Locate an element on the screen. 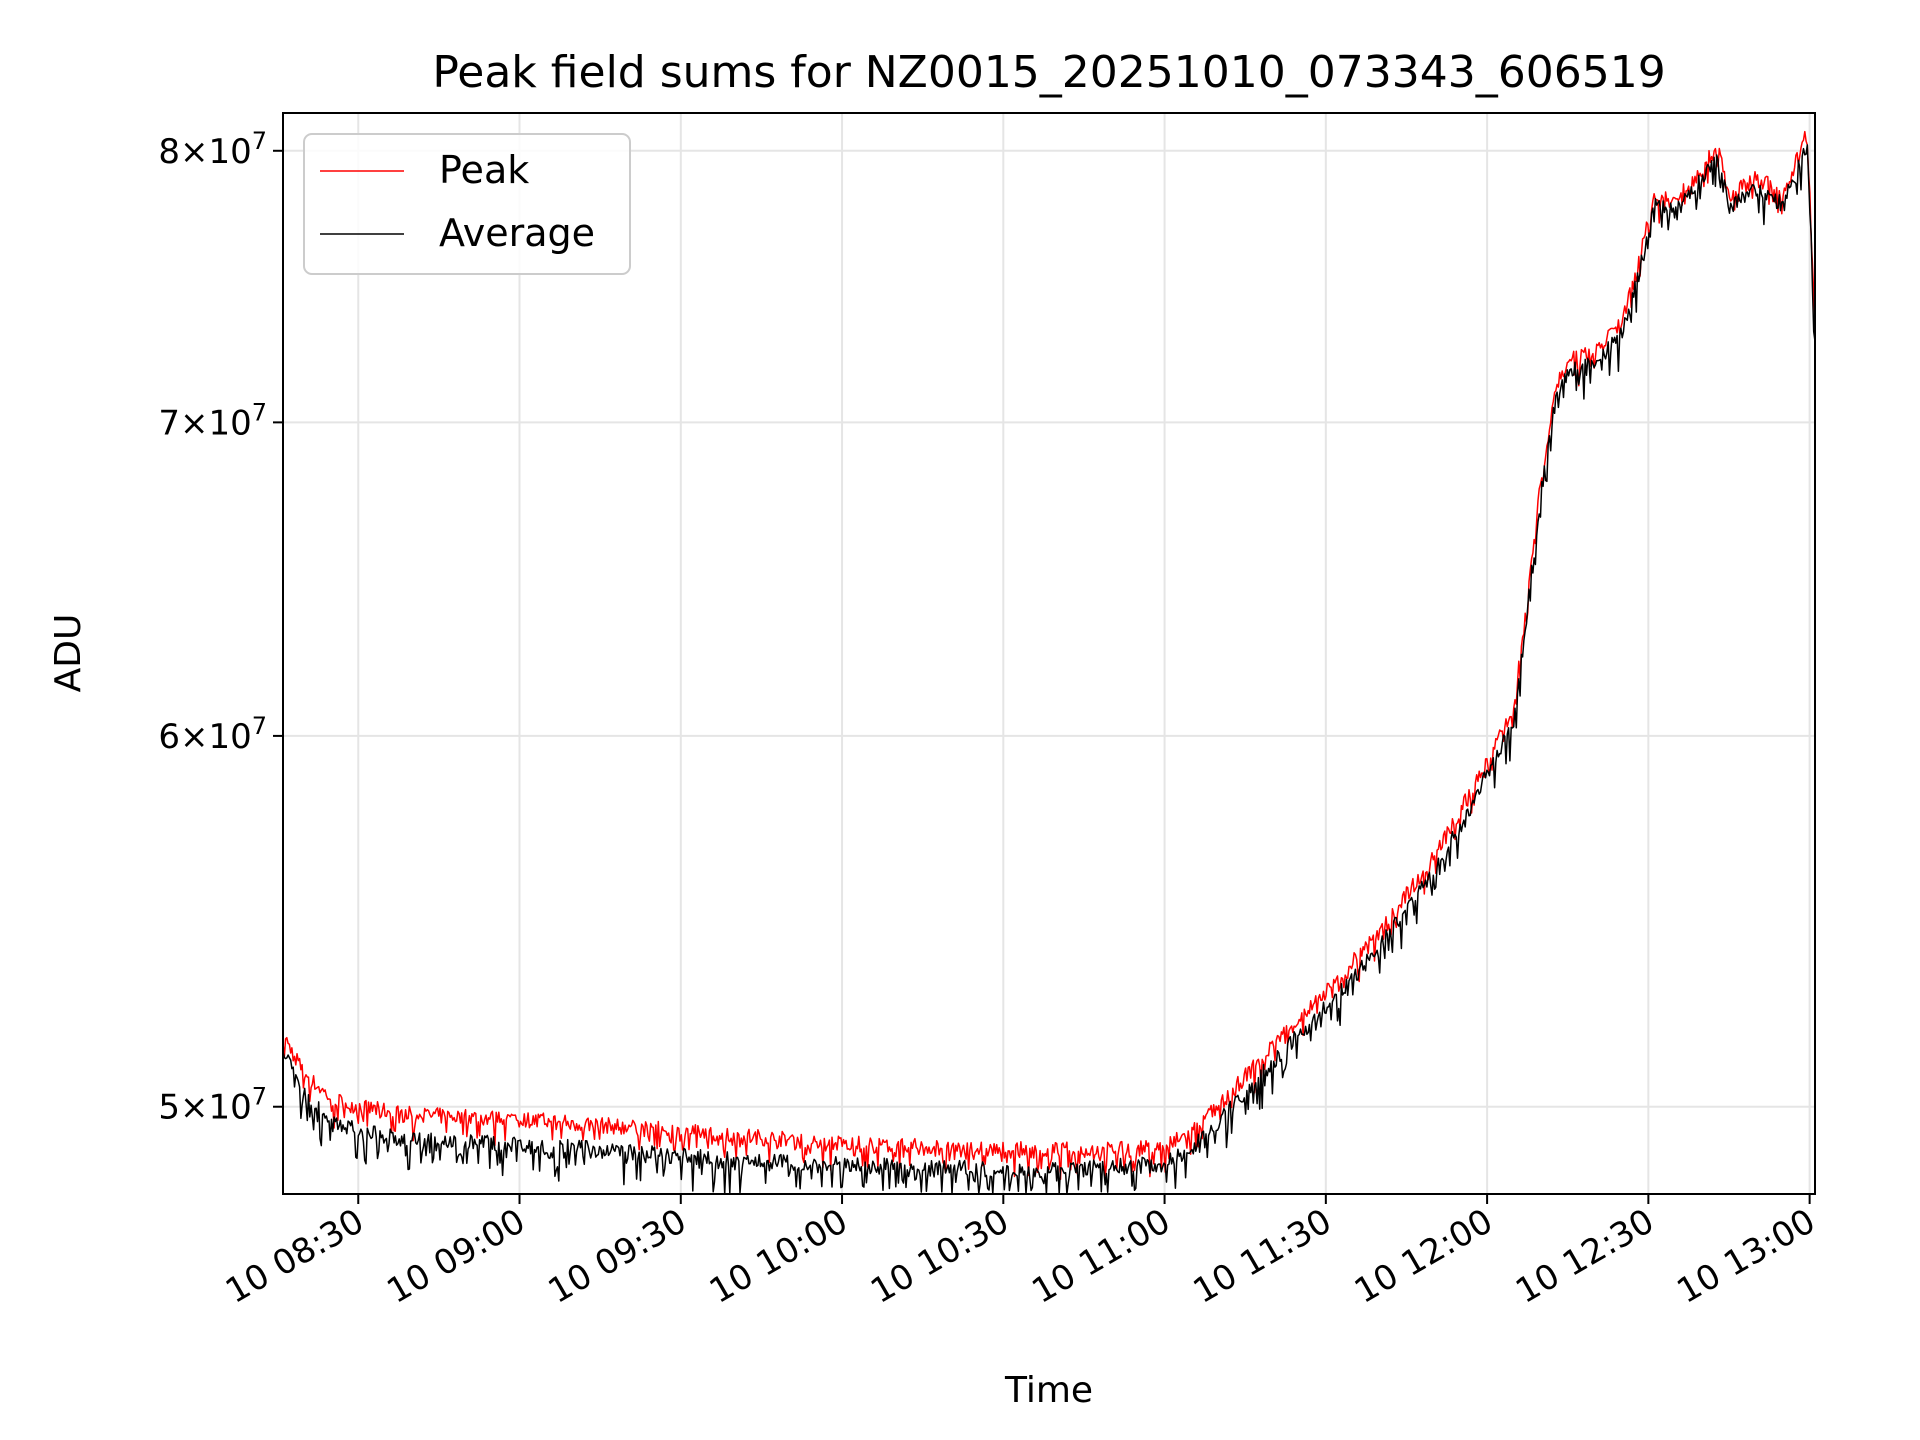 The height and width of the screenshot is (1440, 1920). legend-box is located at coordinates (467, 204).